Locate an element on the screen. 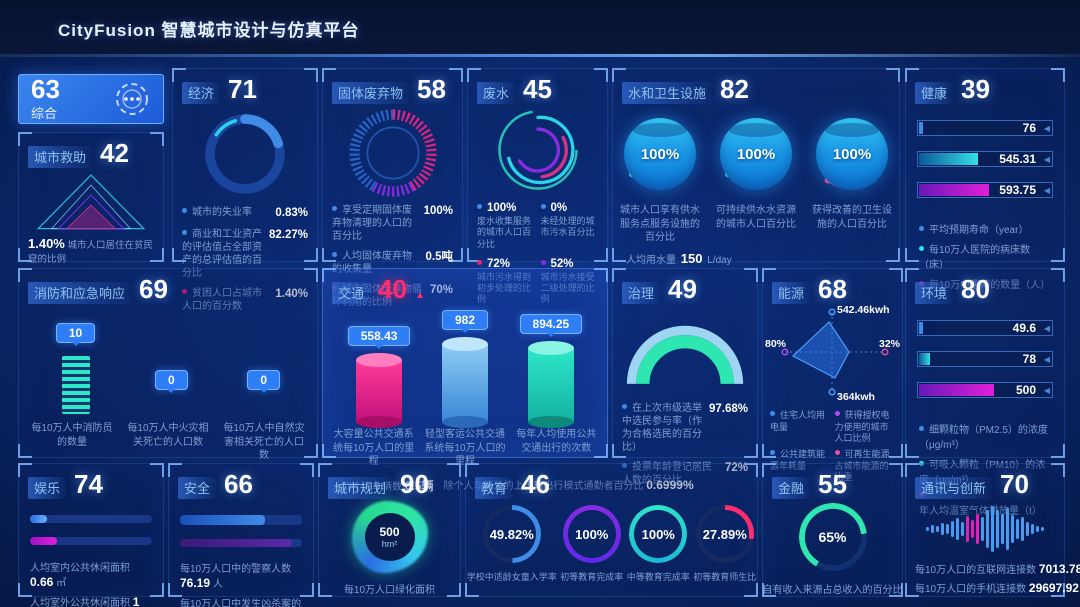  panel-score: 80 is located at coordinates (975, 289).